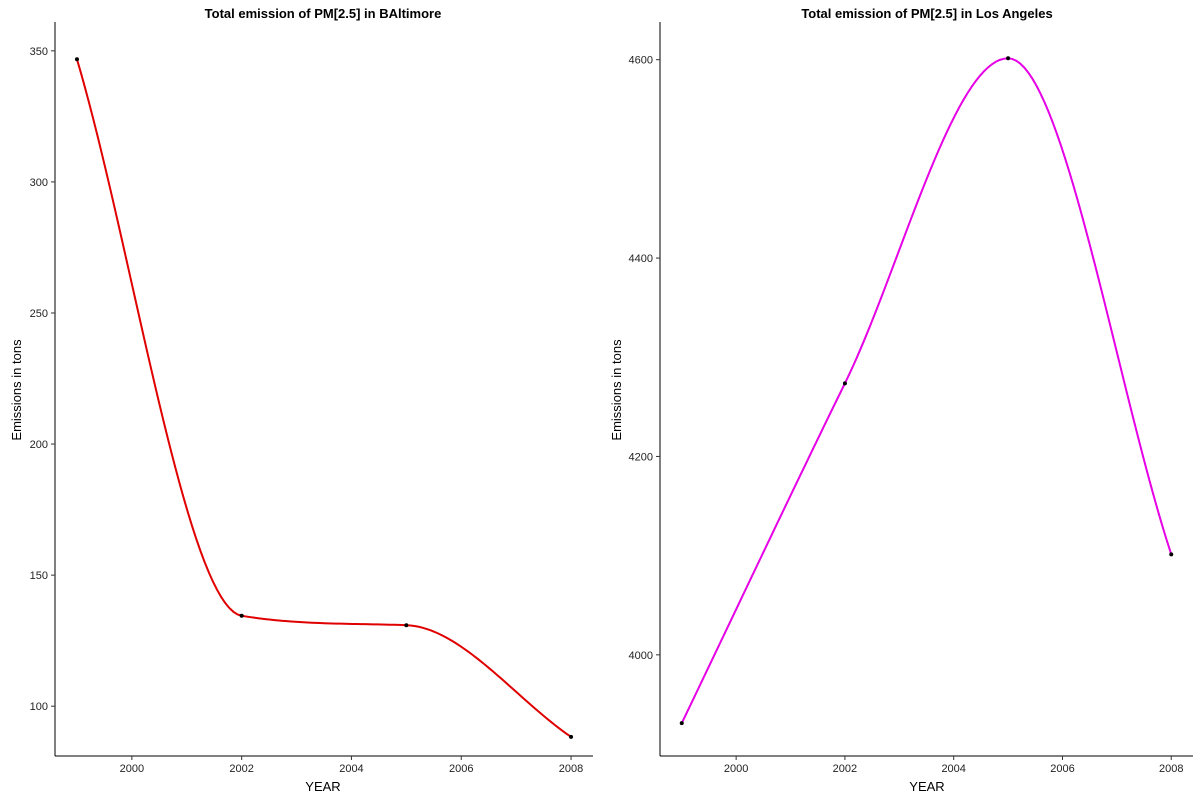 This screenshot has width=1200, height=800. Describe the element at coordinates (323, 13) in the screenshot. I see `chart-title: Total emission of PM[2.5] in BAltimore` at that location.